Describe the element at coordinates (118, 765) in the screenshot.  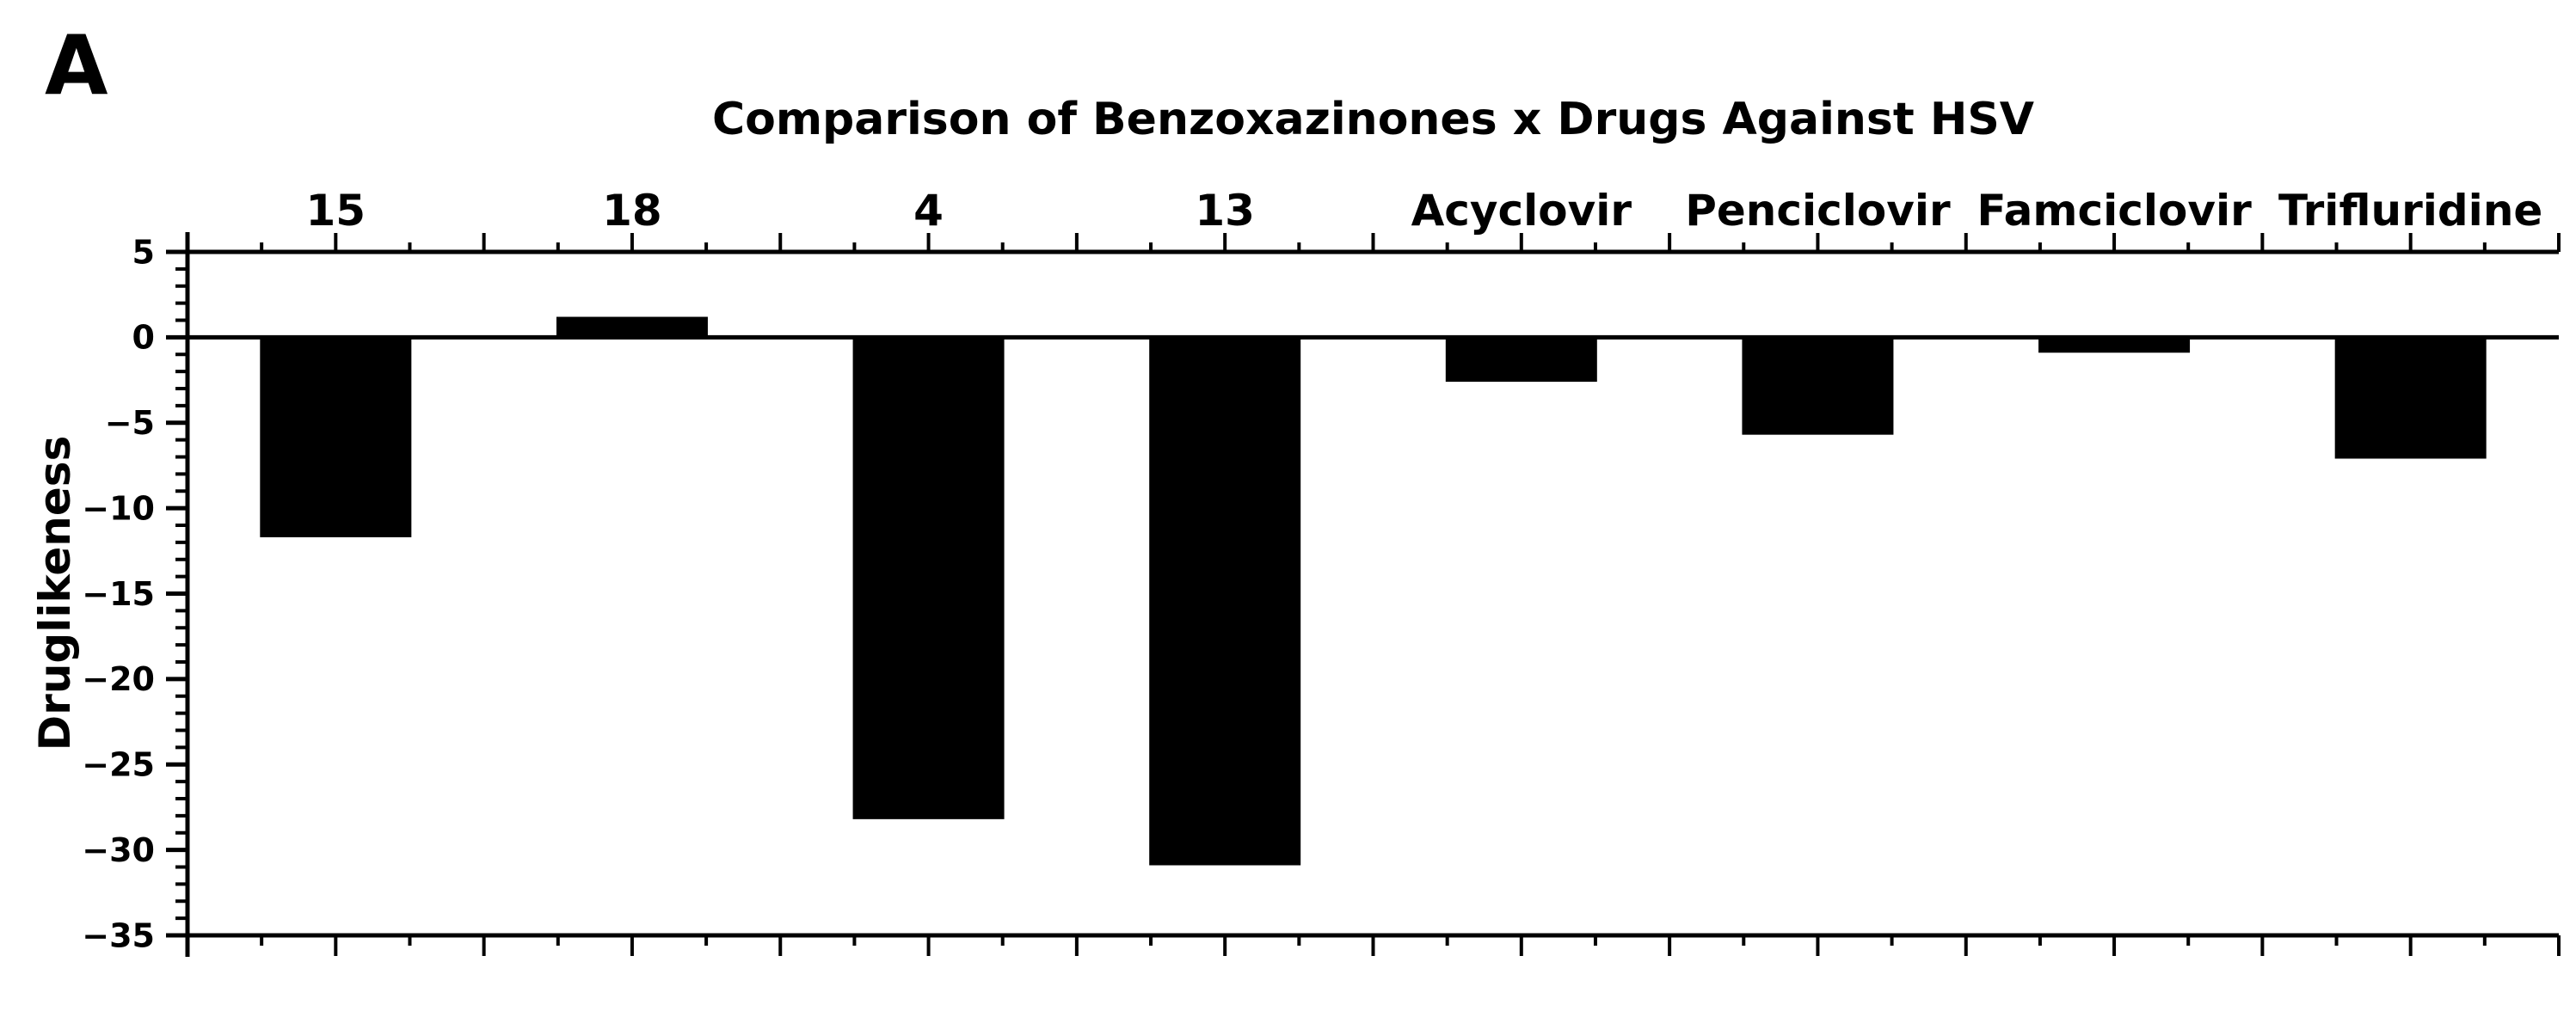
I see `y-tick-label--25: −25` at that location.